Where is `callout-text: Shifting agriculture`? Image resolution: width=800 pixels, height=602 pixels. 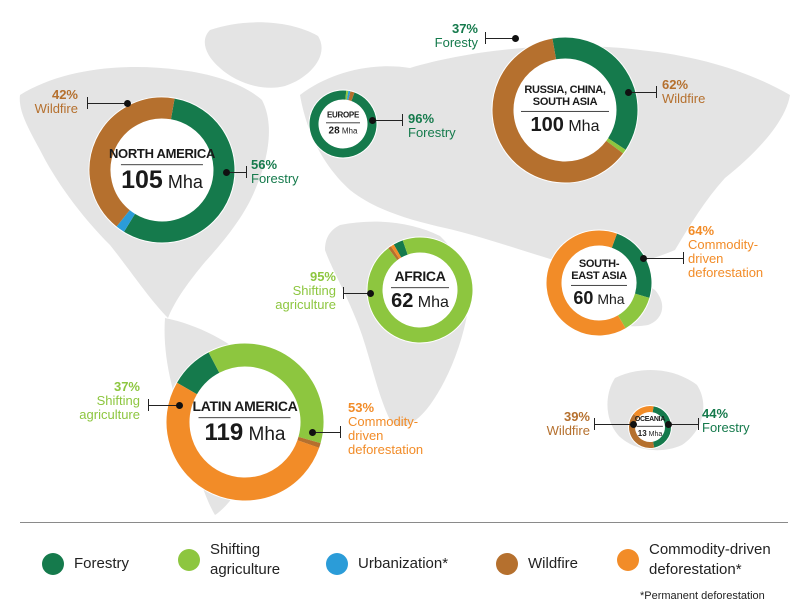
callout-text: Shifting agriculture is located at coordinates (302, 298).